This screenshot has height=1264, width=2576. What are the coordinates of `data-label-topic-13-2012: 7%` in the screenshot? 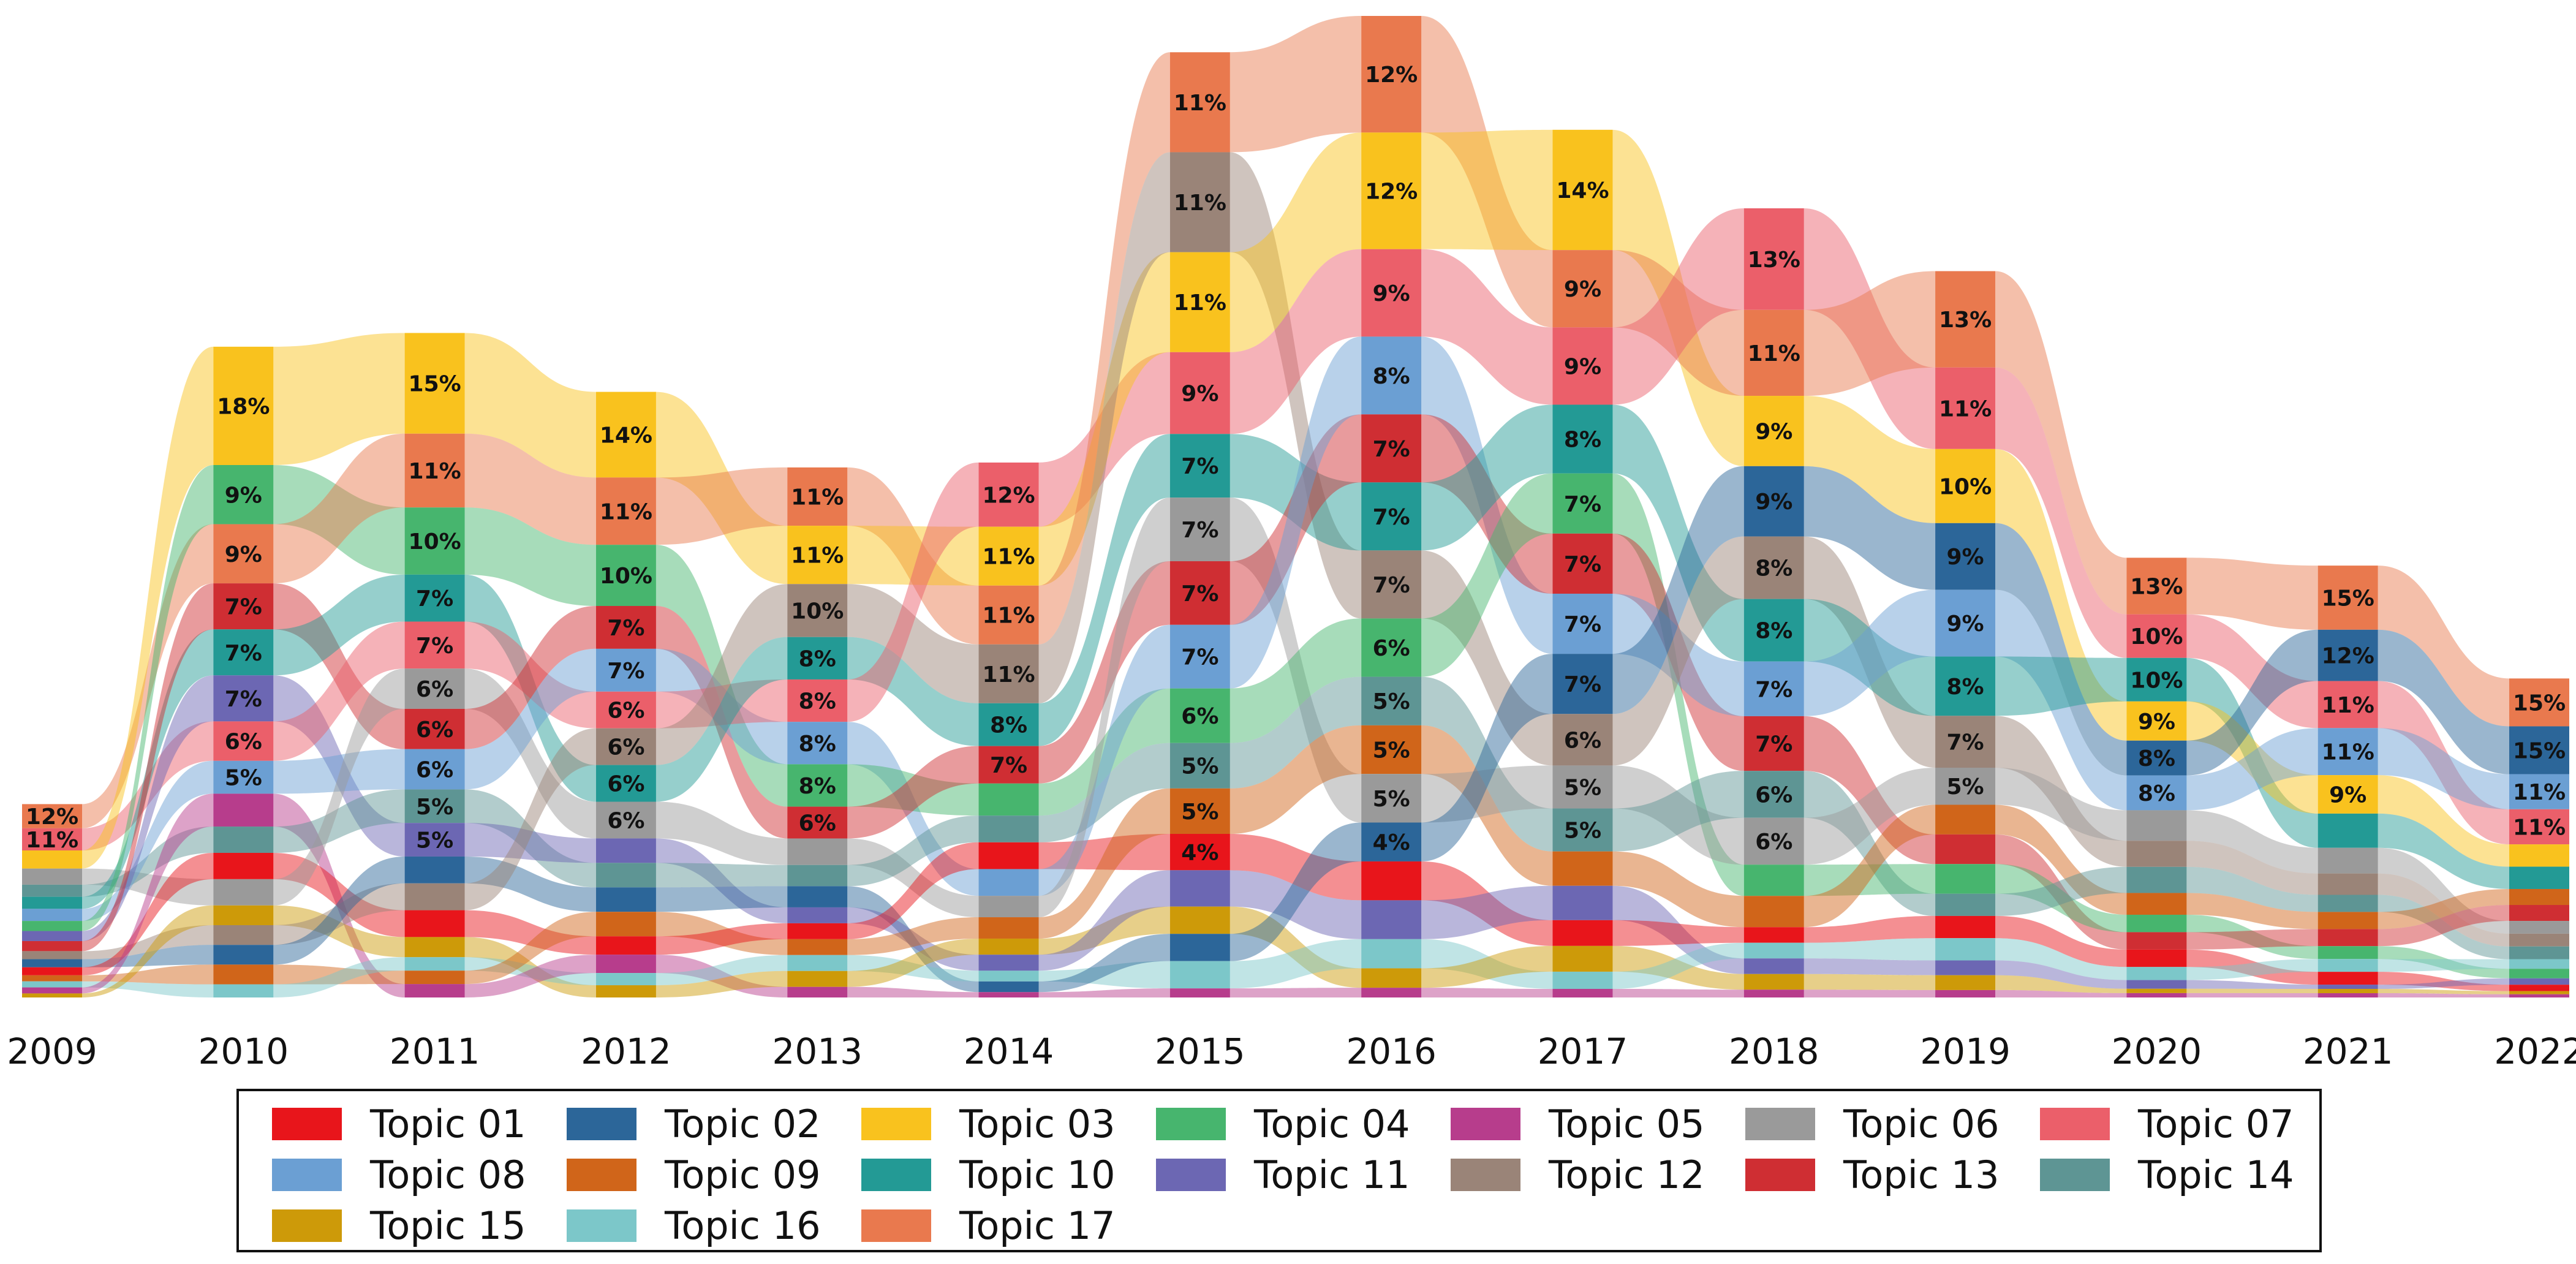 It's located at (625, 628).